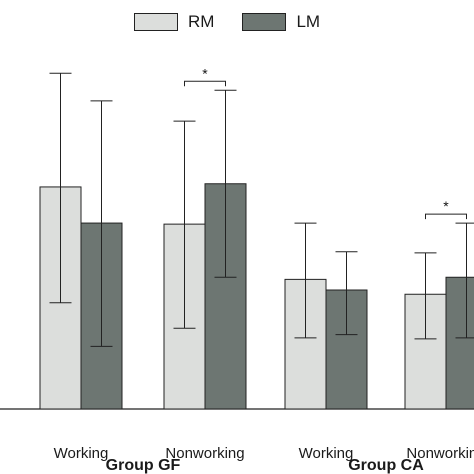  I want to click on legend-item-rm: RM, so click(174, 22).